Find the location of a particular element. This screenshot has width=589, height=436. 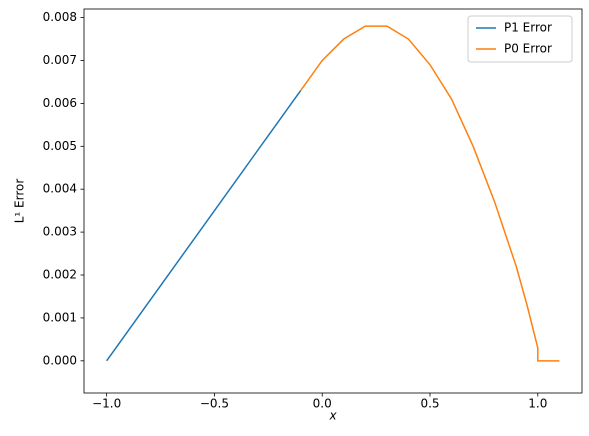

x-tick-label: 0.0 is located at coordinates (322, 404).